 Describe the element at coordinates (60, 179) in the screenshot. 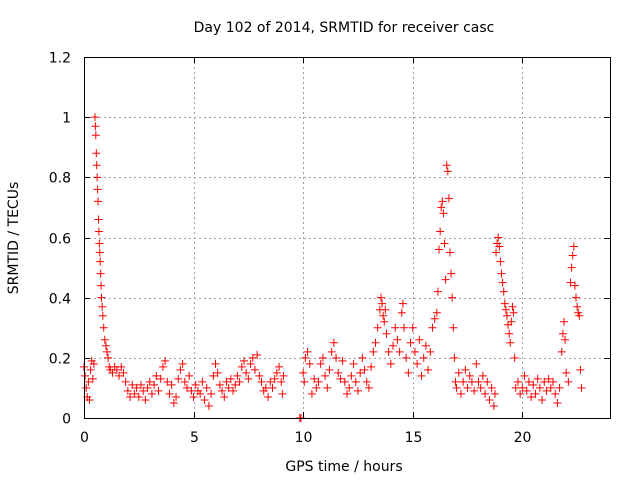

I see `y-tick-label: 0.8` at that location.